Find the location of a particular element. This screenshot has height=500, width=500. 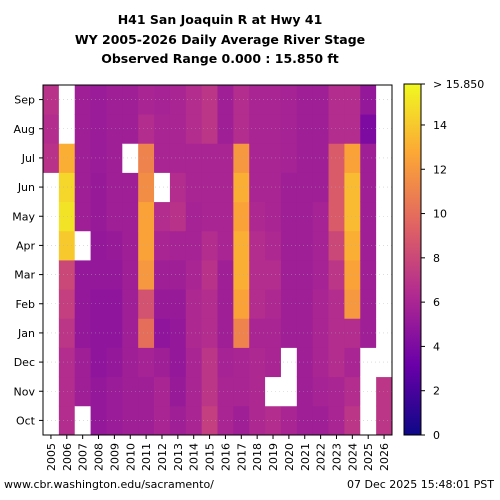

y-tick-label: Feb is located at coordinates (25, 304).